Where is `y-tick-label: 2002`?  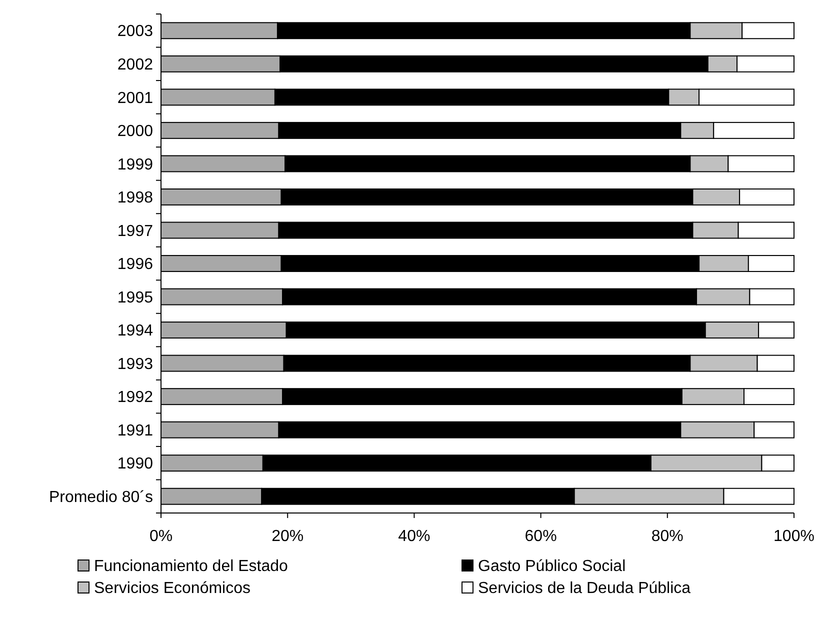 y-tick-label: 2002 is located at coordinates (135, 65).